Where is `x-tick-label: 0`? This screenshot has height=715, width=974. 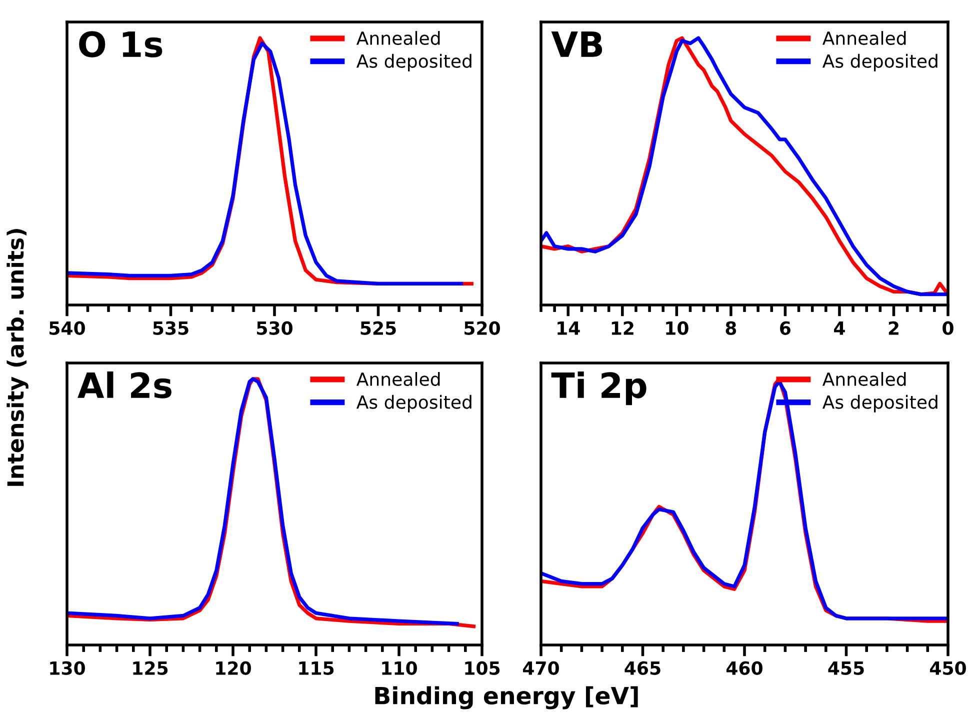
x-tick-label: 0 is located at coordinates (948, 328).